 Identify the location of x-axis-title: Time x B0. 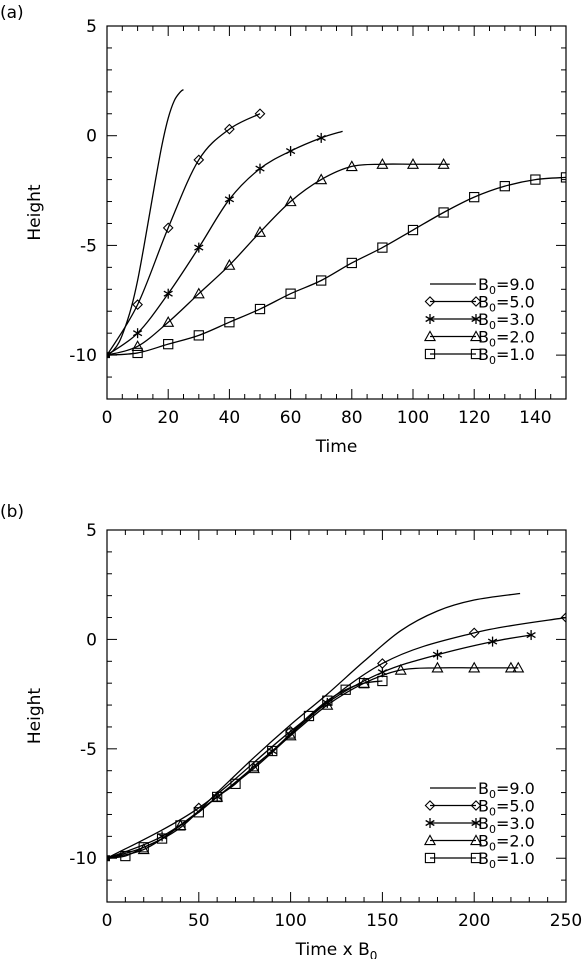
(336, 949).